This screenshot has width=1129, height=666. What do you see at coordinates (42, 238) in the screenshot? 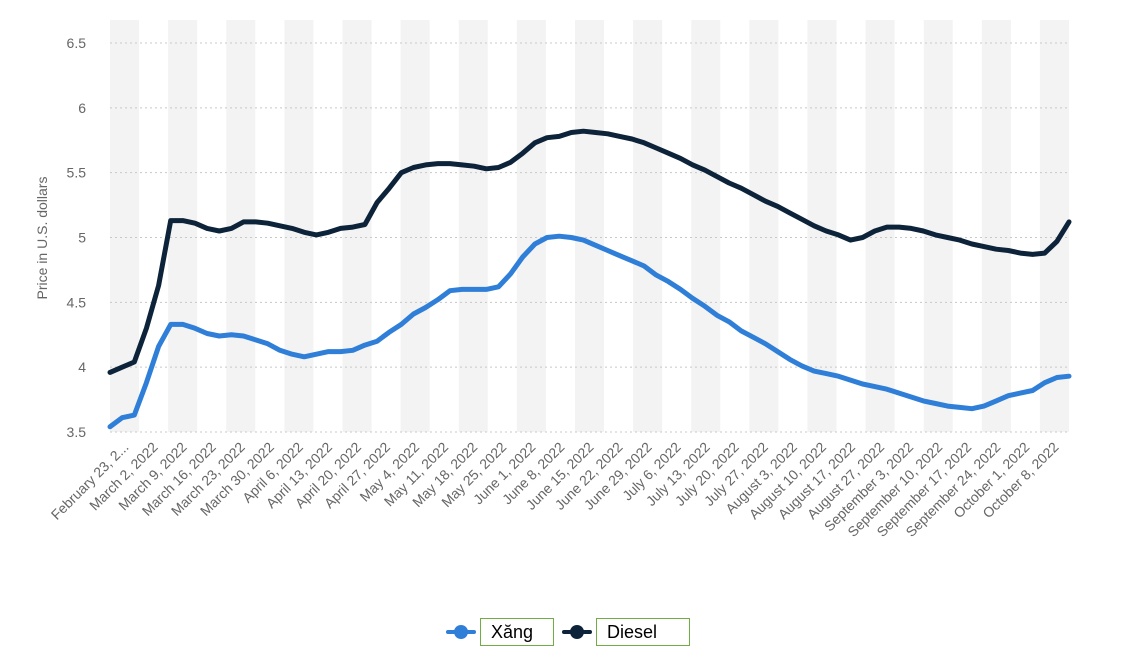
I see `y-axis-title: Price in U.S. dollars` at bounding box center [42, 238].